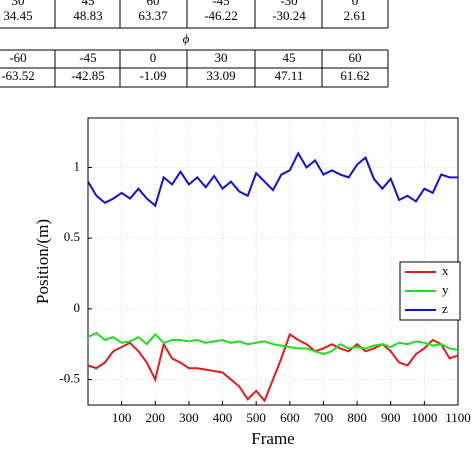 This screenshot has width=474, height=451. What do you see at coordinates (272, 438) in the screenshot?
I see `x-axis-label: Frame` at bounding box center [272, 438].